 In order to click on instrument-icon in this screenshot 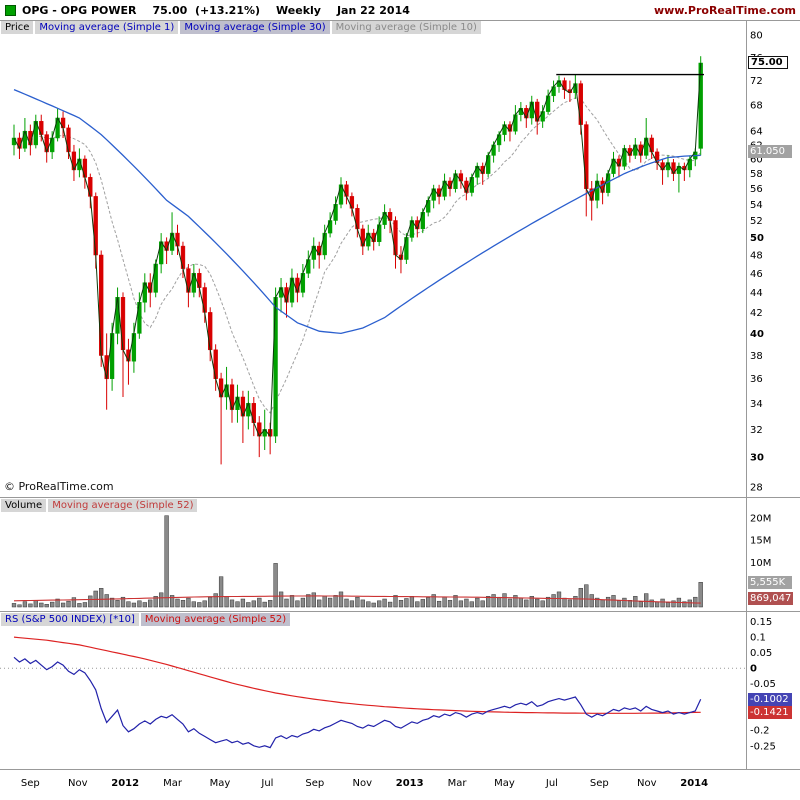, I will do `click(10, 10)`.